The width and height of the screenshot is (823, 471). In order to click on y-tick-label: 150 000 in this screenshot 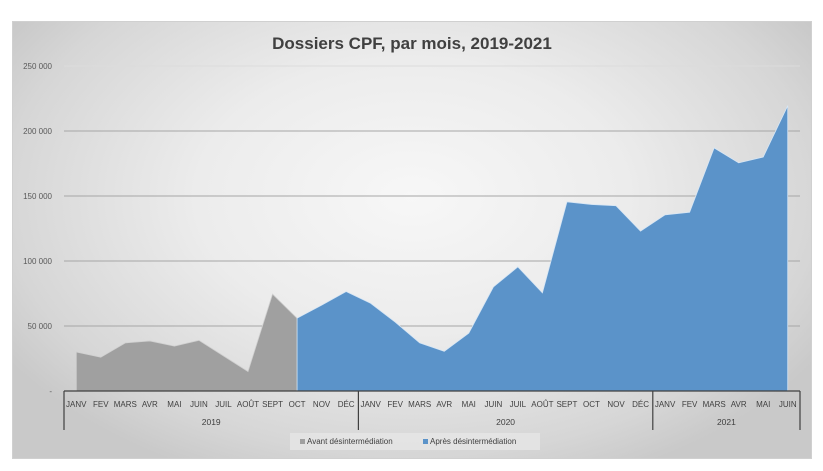, I will do `click(37, 196)`.